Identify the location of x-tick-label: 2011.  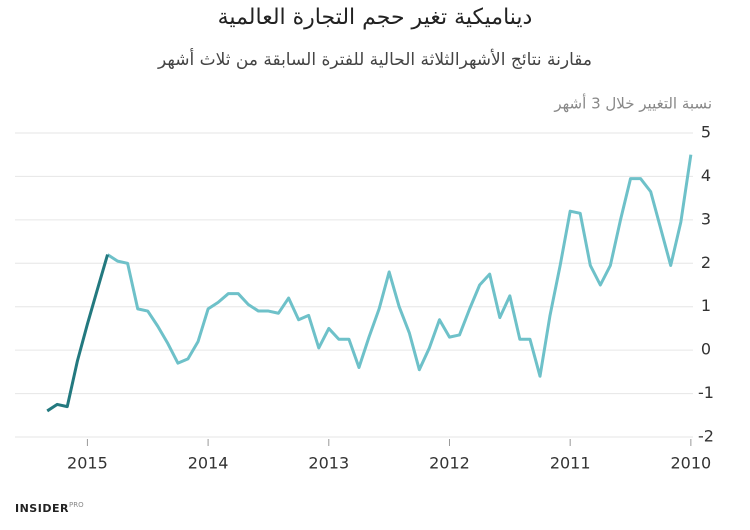
(570, 463).